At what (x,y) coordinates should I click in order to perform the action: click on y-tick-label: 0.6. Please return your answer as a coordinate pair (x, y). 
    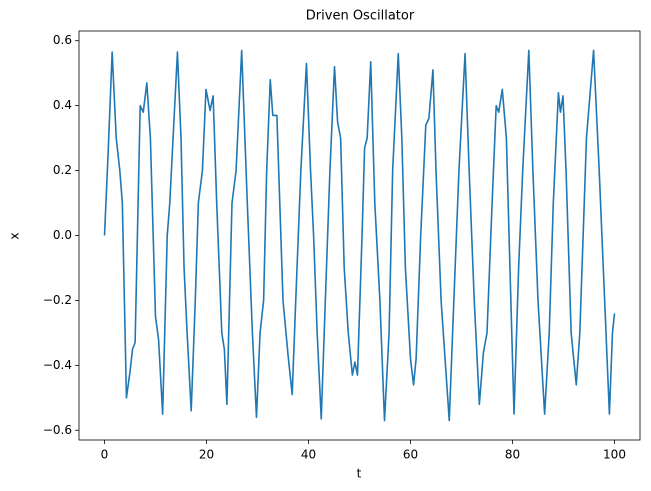
    Looking at the image, I should click on (62, 40).